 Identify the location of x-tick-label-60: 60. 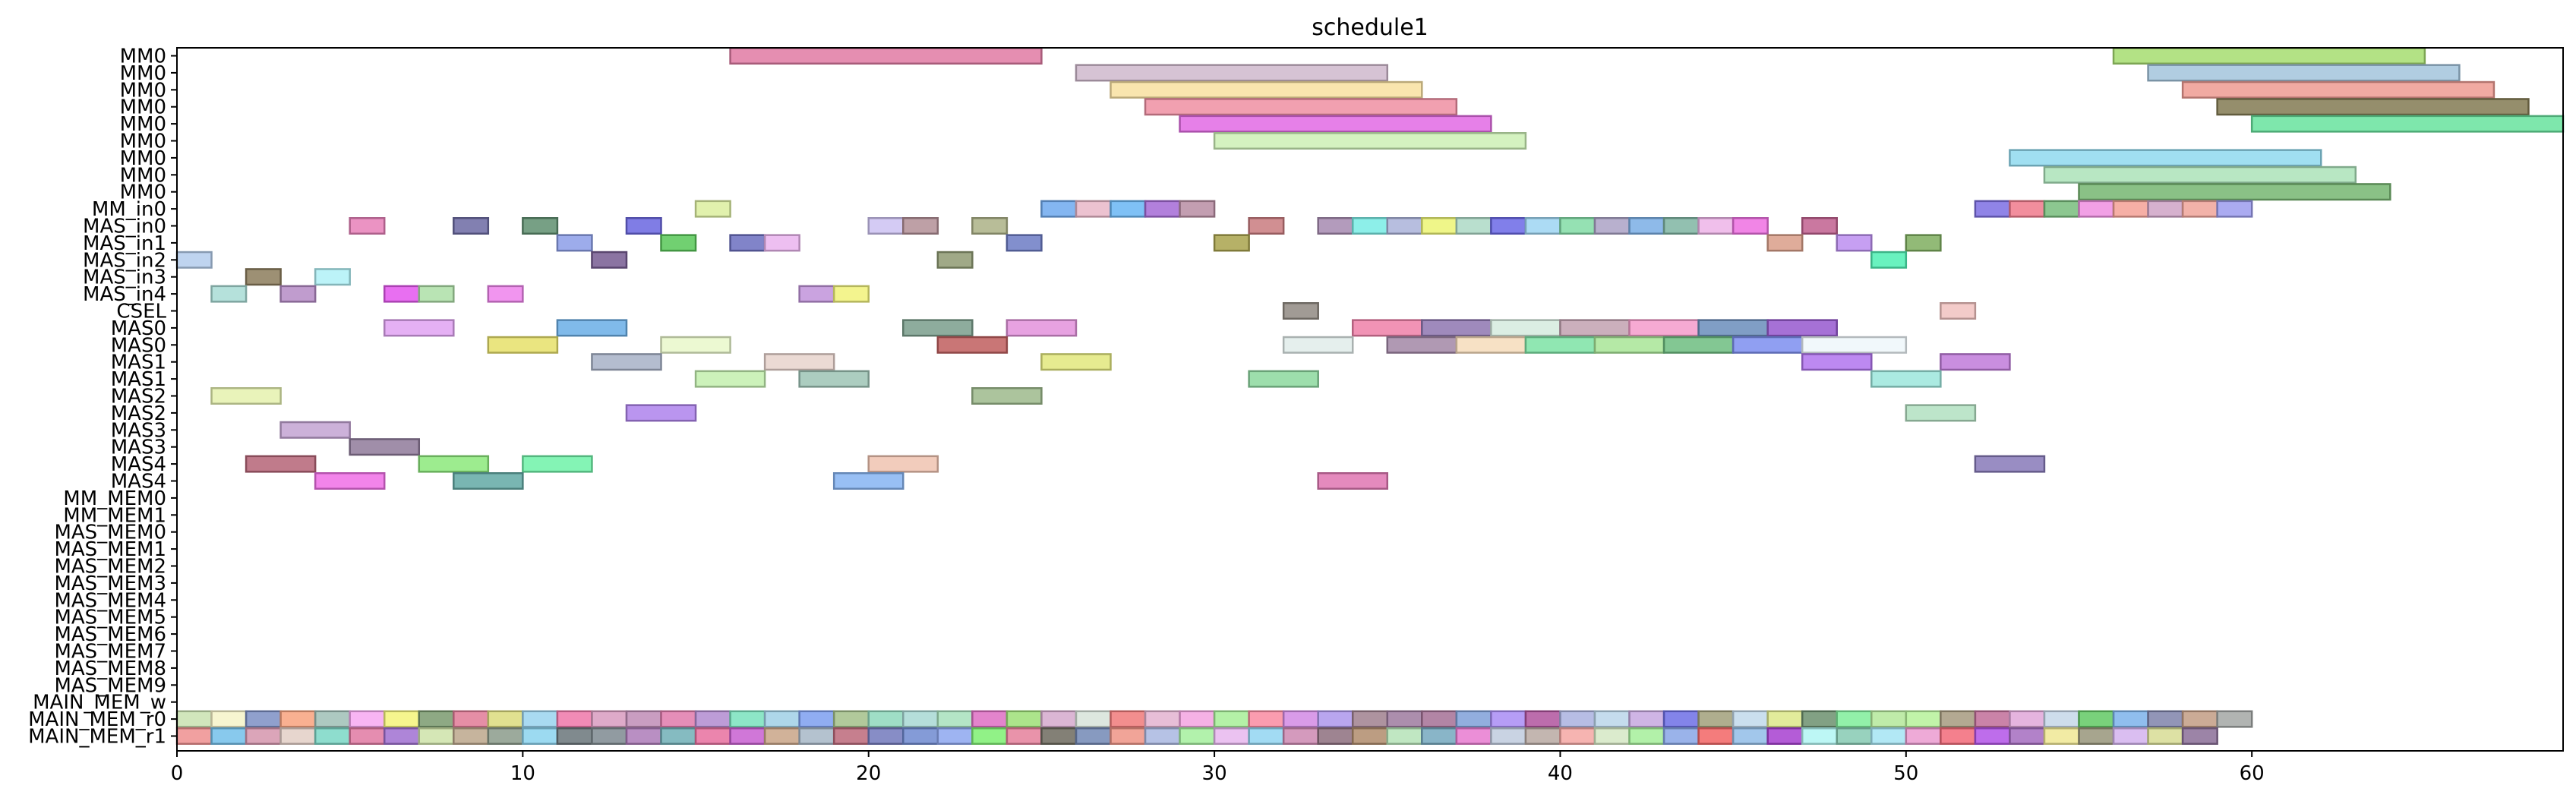
(2252, 773).